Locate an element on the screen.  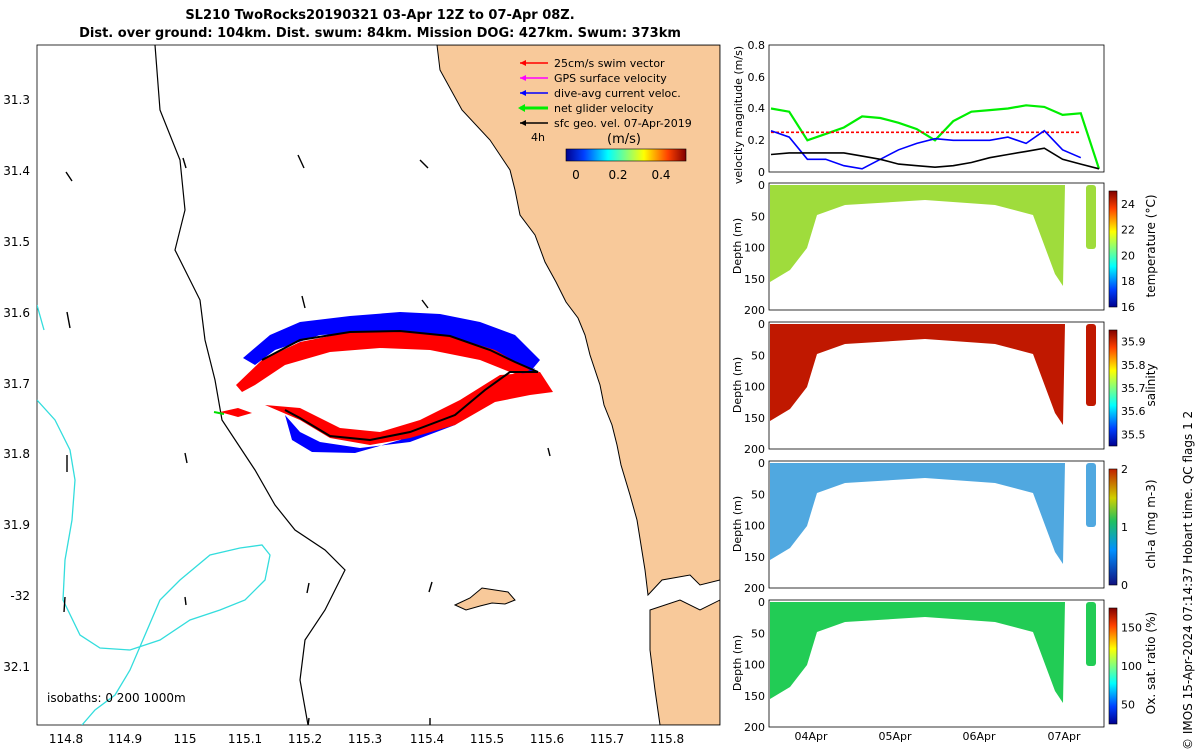
map-x-tick: 115.4 is located at coordinates (427, 739).